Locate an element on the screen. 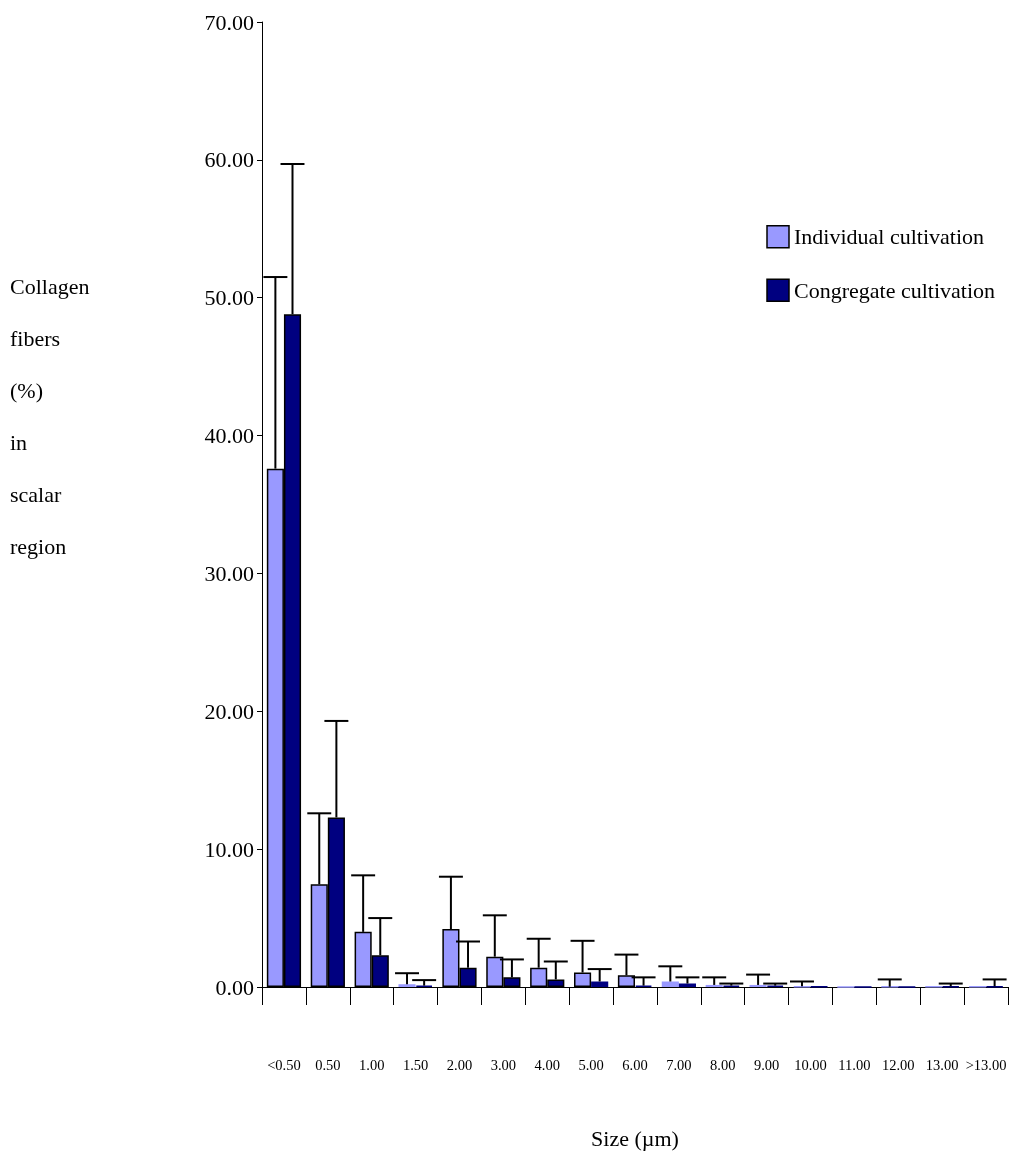 This screenshot has height=1162, width=1010. x-tick-label: 10.00 is located at coordinates (810, 1064).